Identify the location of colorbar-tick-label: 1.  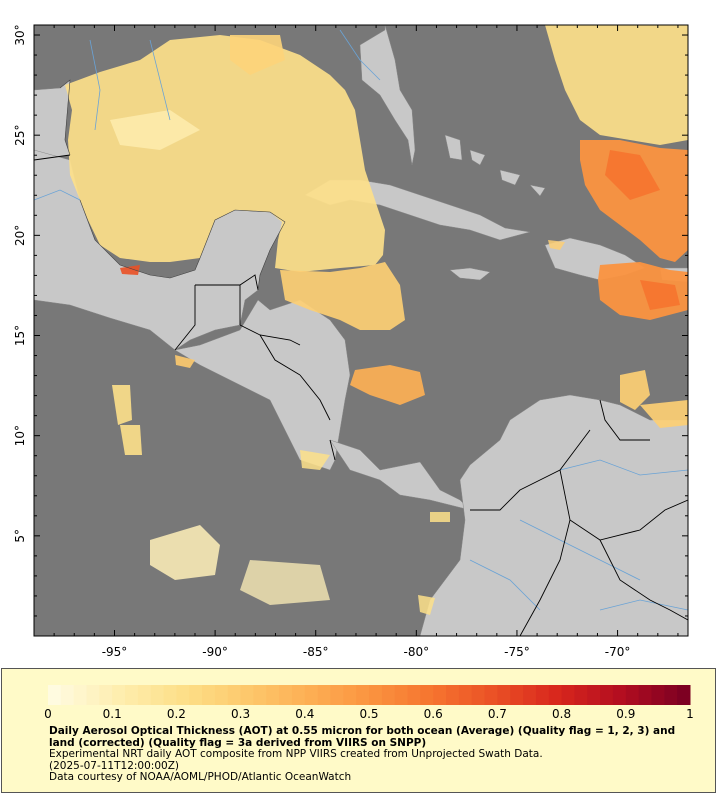
(690, 714).